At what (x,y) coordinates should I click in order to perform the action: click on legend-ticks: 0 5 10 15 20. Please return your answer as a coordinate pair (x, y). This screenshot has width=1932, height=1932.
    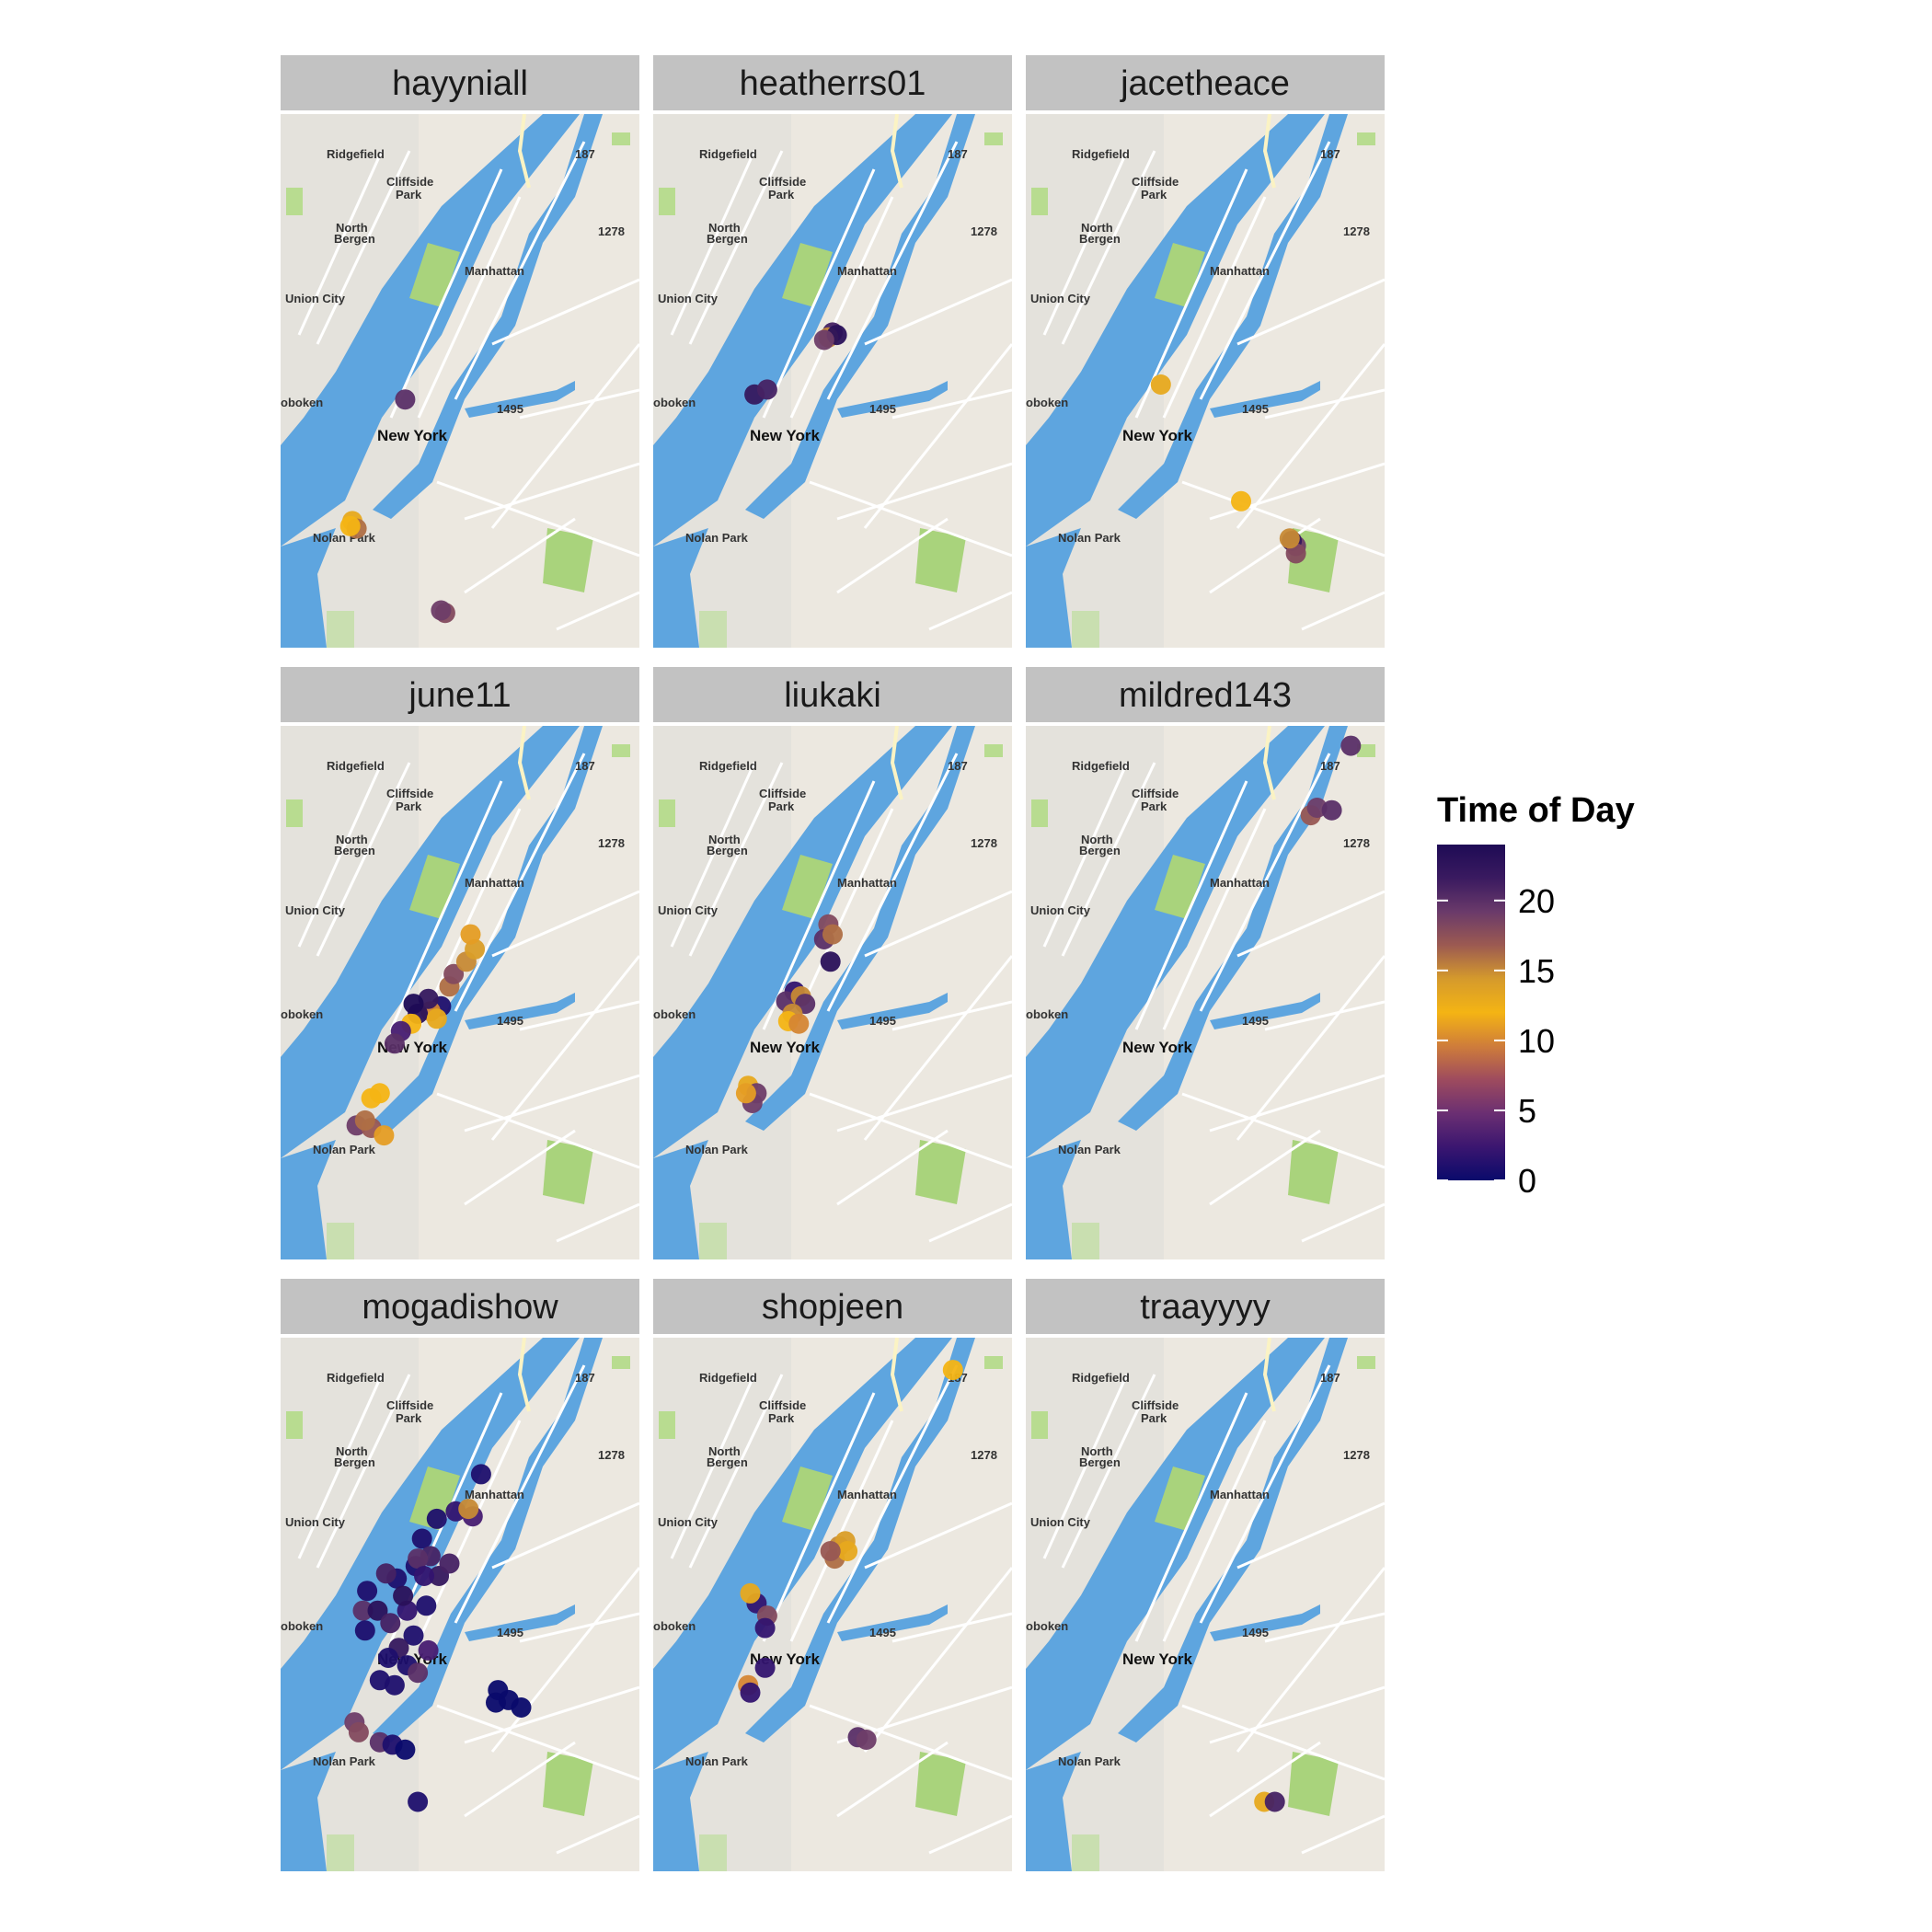
    Looking at the image, I should click on (1496, 1041).